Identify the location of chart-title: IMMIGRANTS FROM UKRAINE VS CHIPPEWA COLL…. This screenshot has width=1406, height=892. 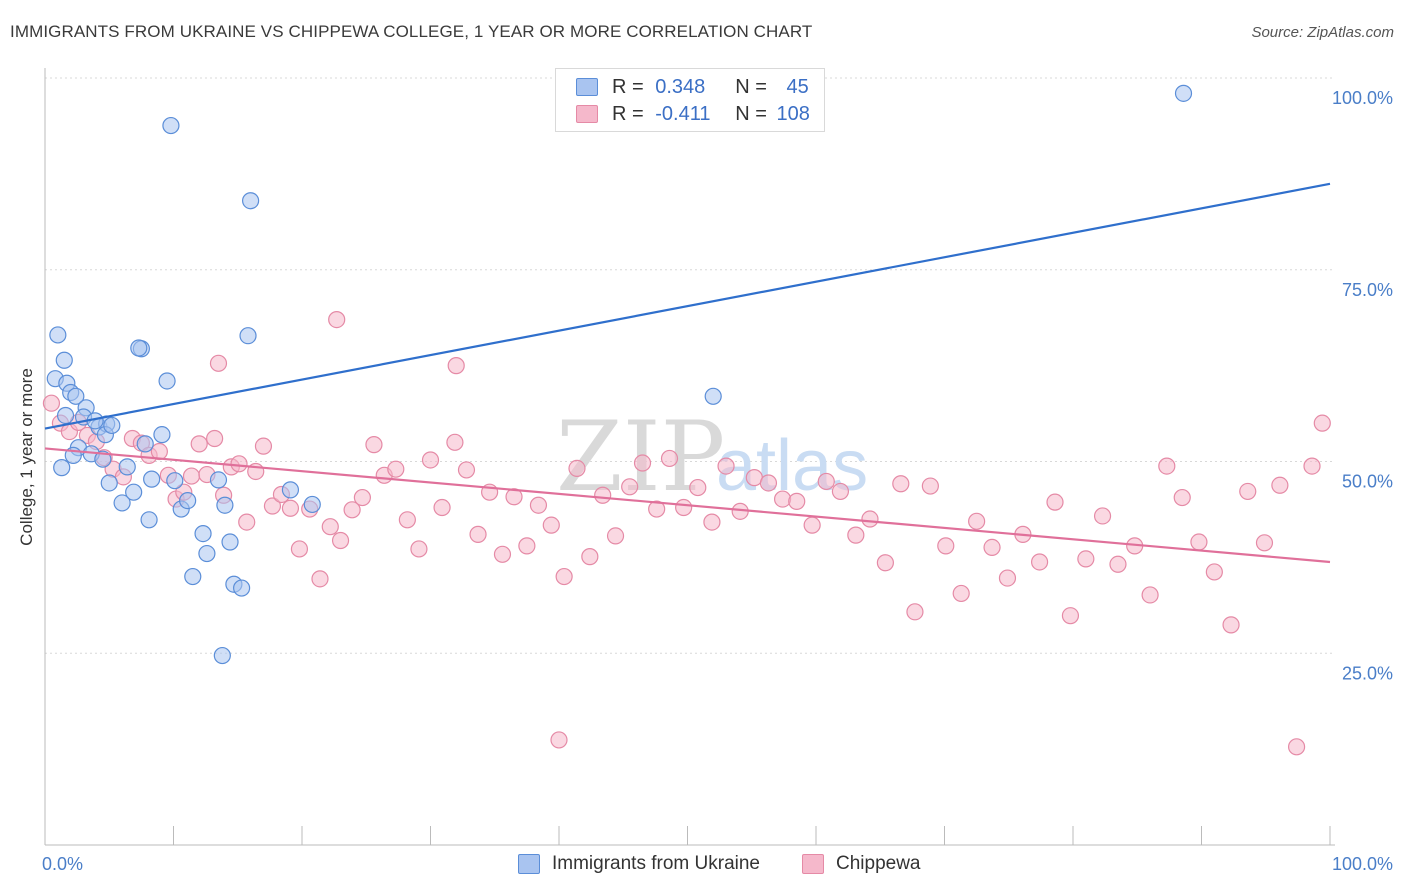
(411, 31).